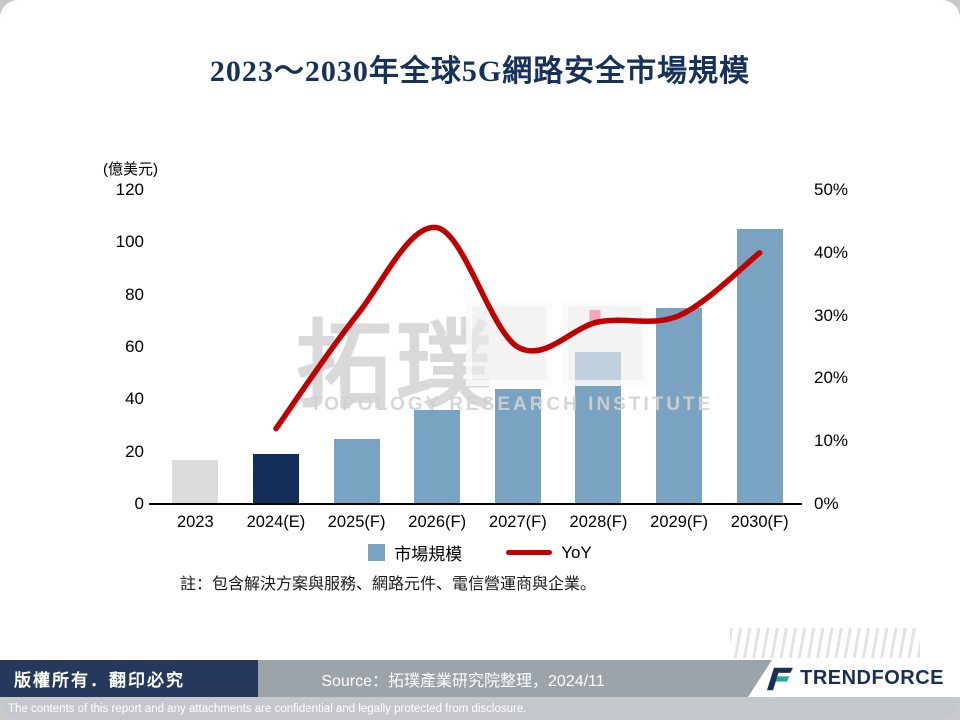  What do you see at coordinates (826, 503) in the screenshot?
I see `right-axis-tick-label: 0%` at bounding box center [826, 503].